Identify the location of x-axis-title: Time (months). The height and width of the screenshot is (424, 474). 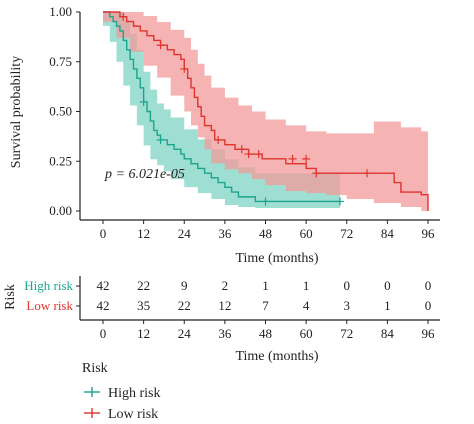
(276, 258).